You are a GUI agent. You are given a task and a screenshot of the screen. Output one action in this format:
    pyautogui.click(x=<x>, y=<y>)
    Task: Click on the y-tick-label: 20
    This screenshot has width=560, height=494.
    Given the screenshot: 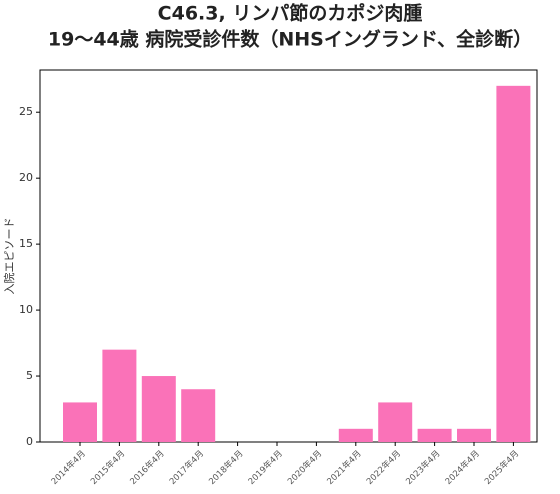 What is the action you would take?
    pyautogui.click(x=26, y=177)
    